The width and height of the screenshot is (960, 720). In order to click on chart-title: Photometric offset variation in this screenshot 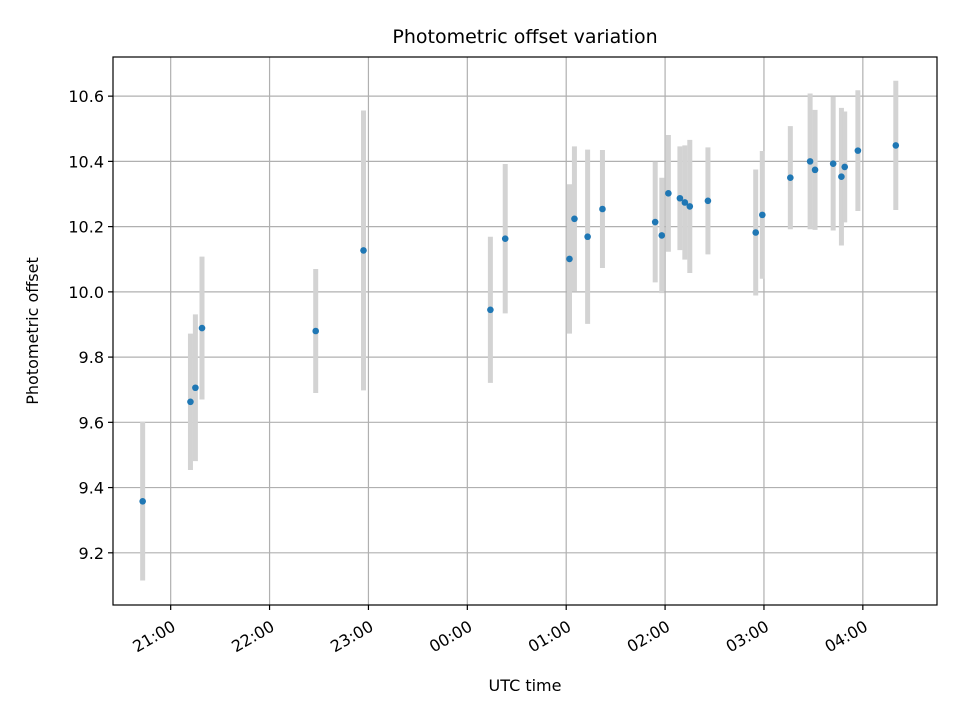, I will do `click(524, 37)`.